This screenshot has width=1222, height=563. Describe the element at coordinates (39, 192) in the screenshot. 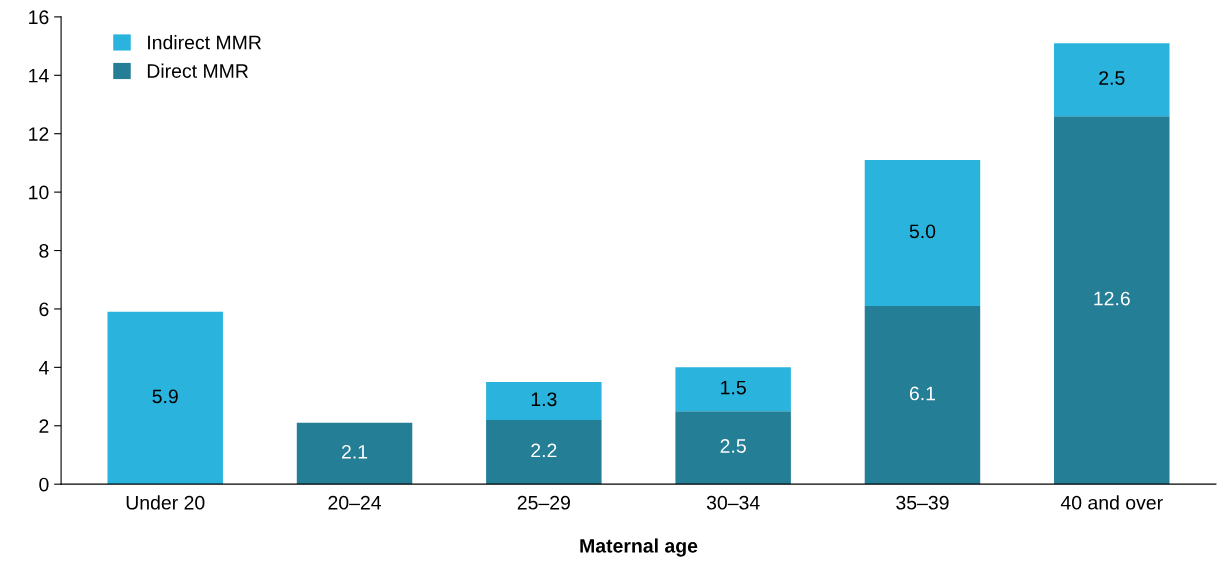

I see `y-tick-label: 10` at that location.